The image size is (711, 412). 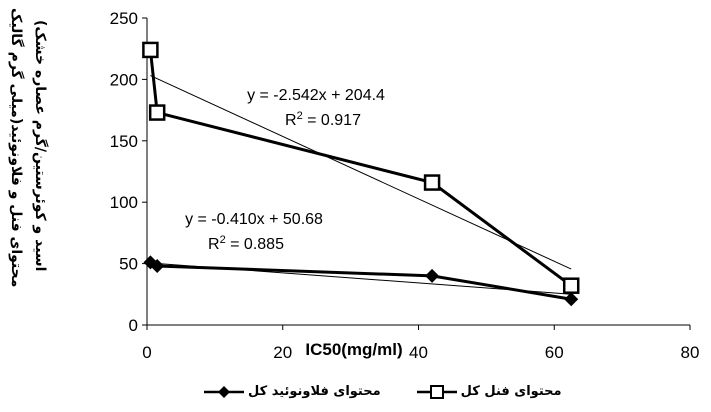 I want to click on y-tick-label: 200, so click(x=124, y=79).